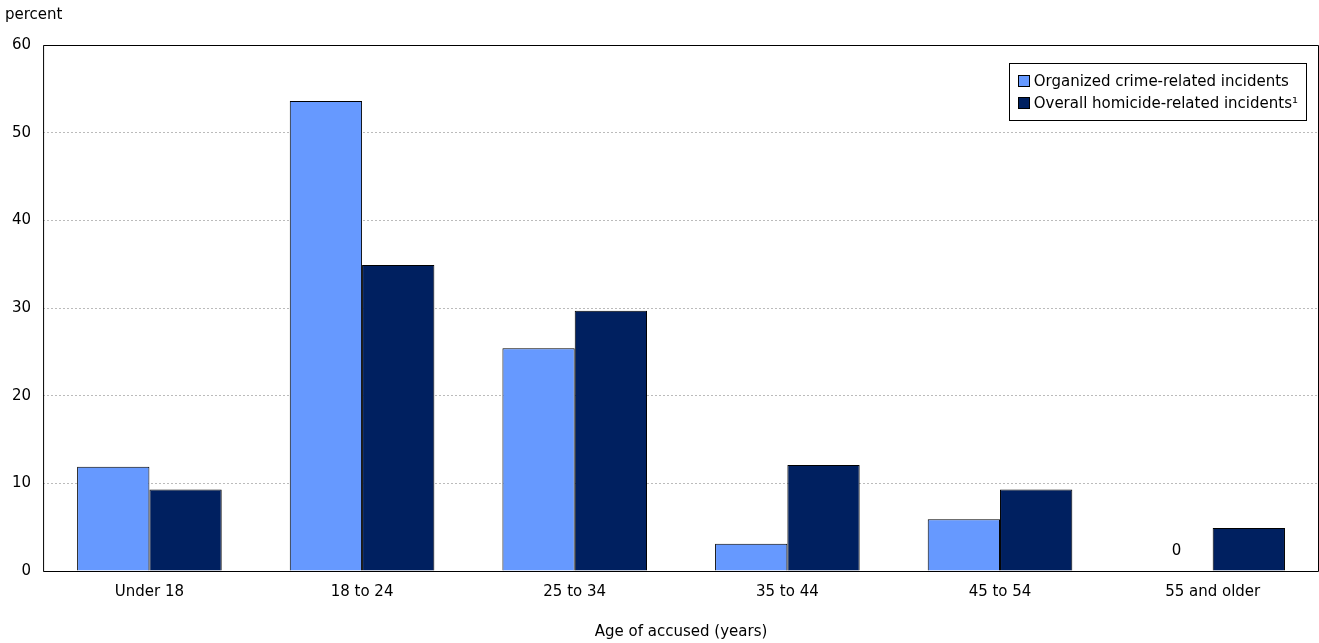  What do you see at coordinates (681, 631) in the screenshot?
I see `x-axis-title: Age of accused (years)` at bounding box center [681, 631].